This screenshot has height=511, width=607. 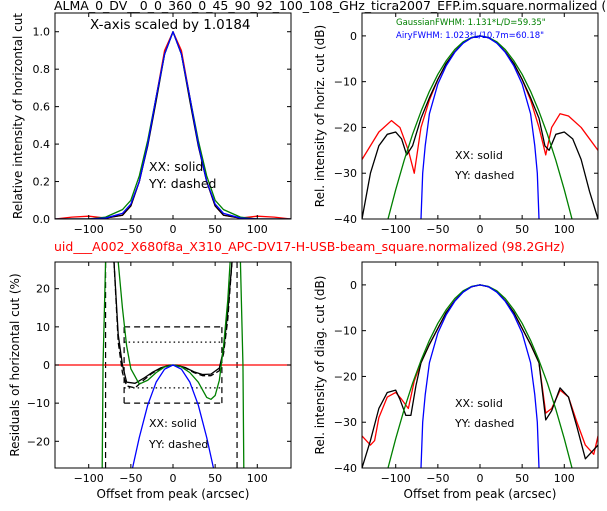 I want to click on y-axis-label: Relative intensity of horizontal cut, so click(x=18, y=116).